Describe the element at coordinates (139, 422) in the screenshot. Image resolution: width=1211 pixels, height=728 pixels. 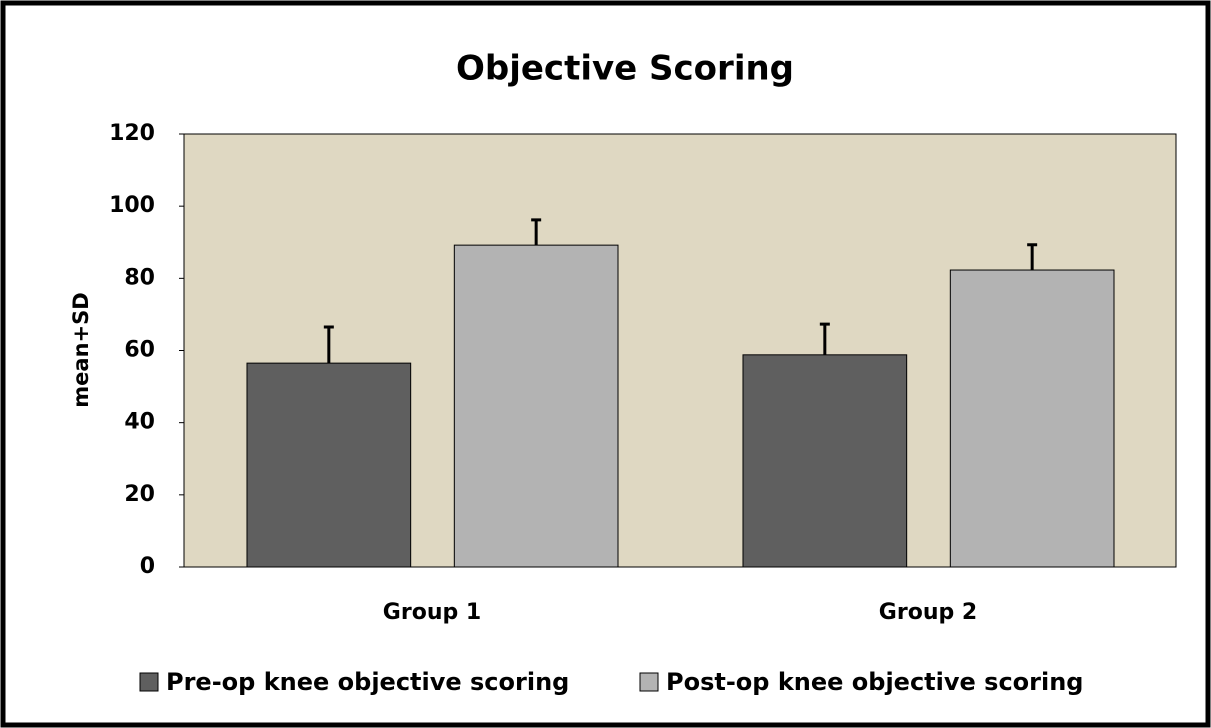
I see `y-tick-label: 40` at that location.